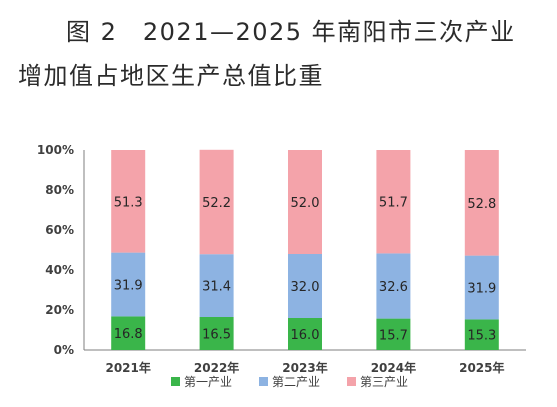  I want to click on data-label: 52.8, so click(481, 204).